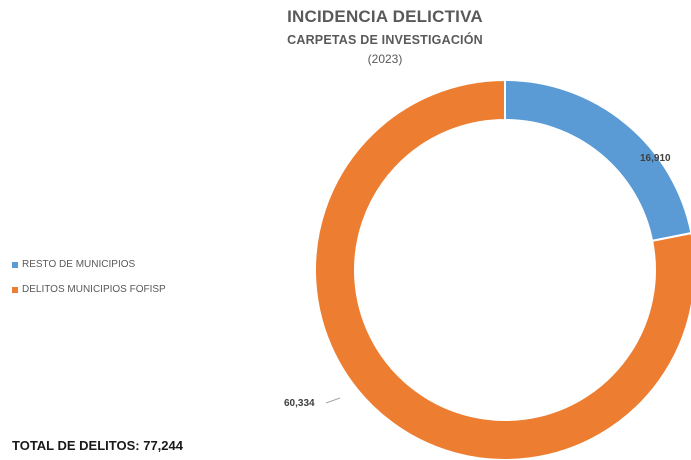 The width and height of the screenshot is (691, 460). I want to click on legend-label-resto: RESTO DE MUNICIPIOS, so click(79, 264).